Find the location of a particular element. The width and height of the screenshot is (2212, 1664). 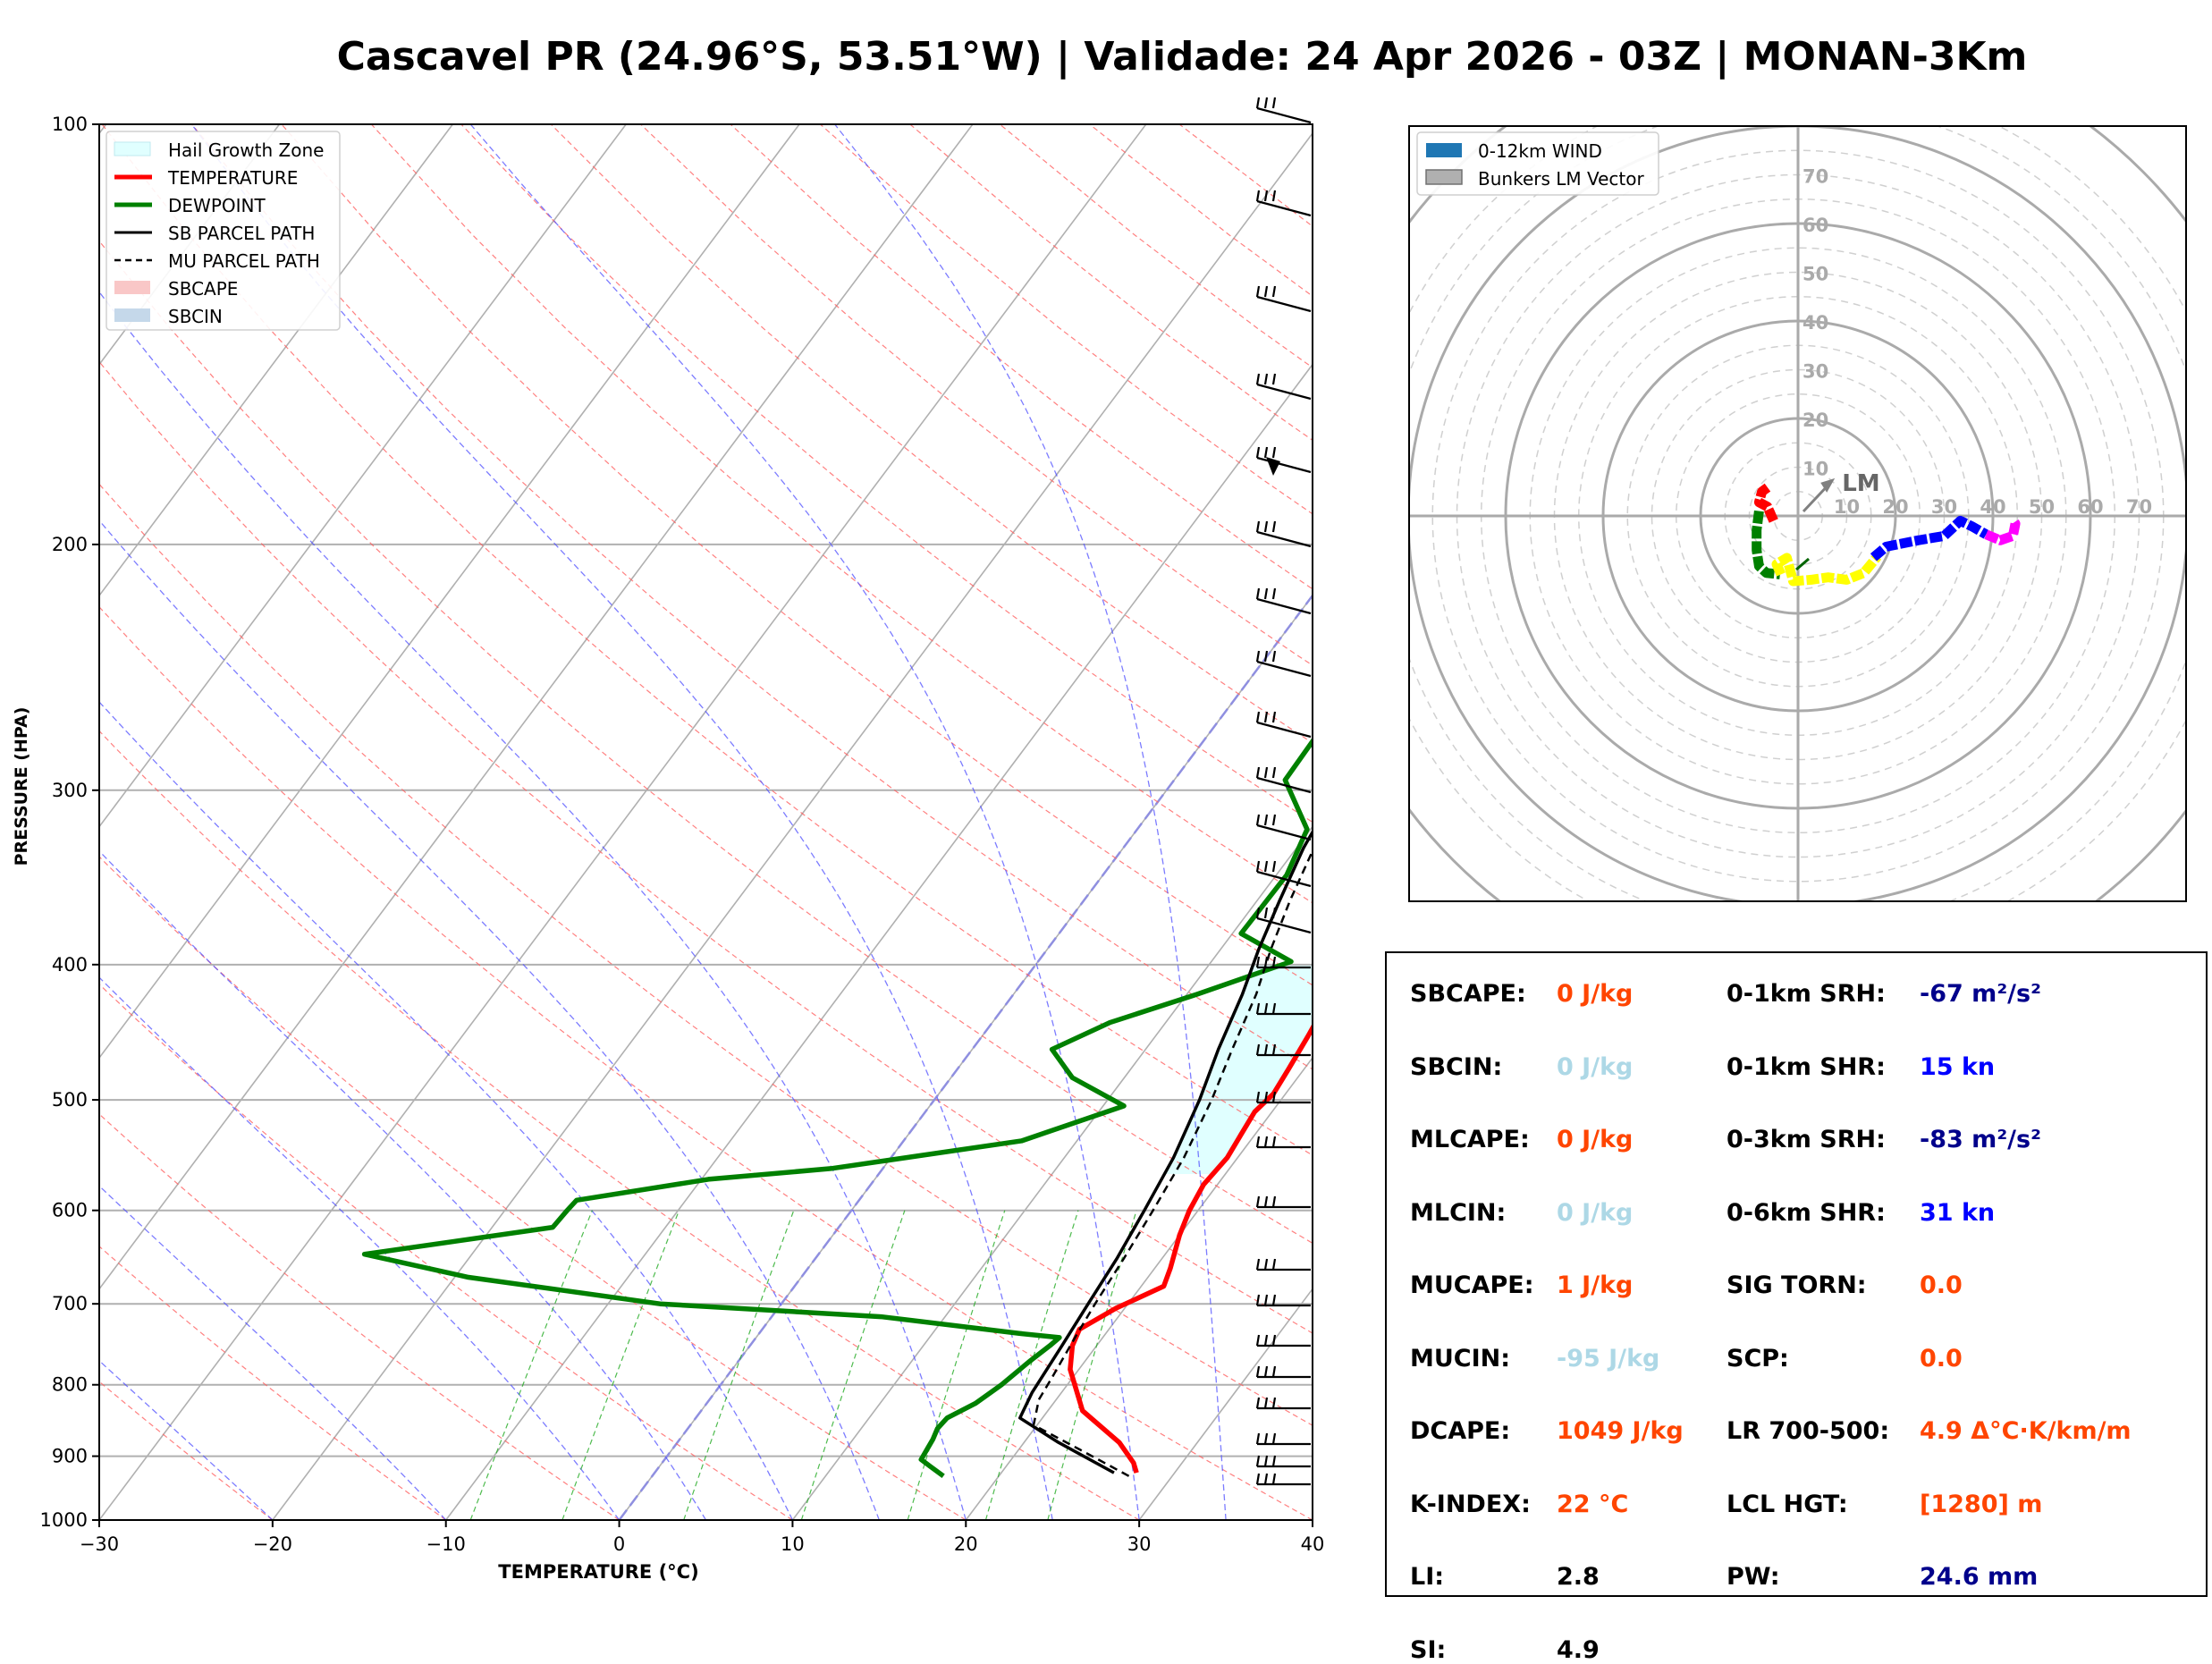

param-label: LI: is located at coordinates (1427, 1577).